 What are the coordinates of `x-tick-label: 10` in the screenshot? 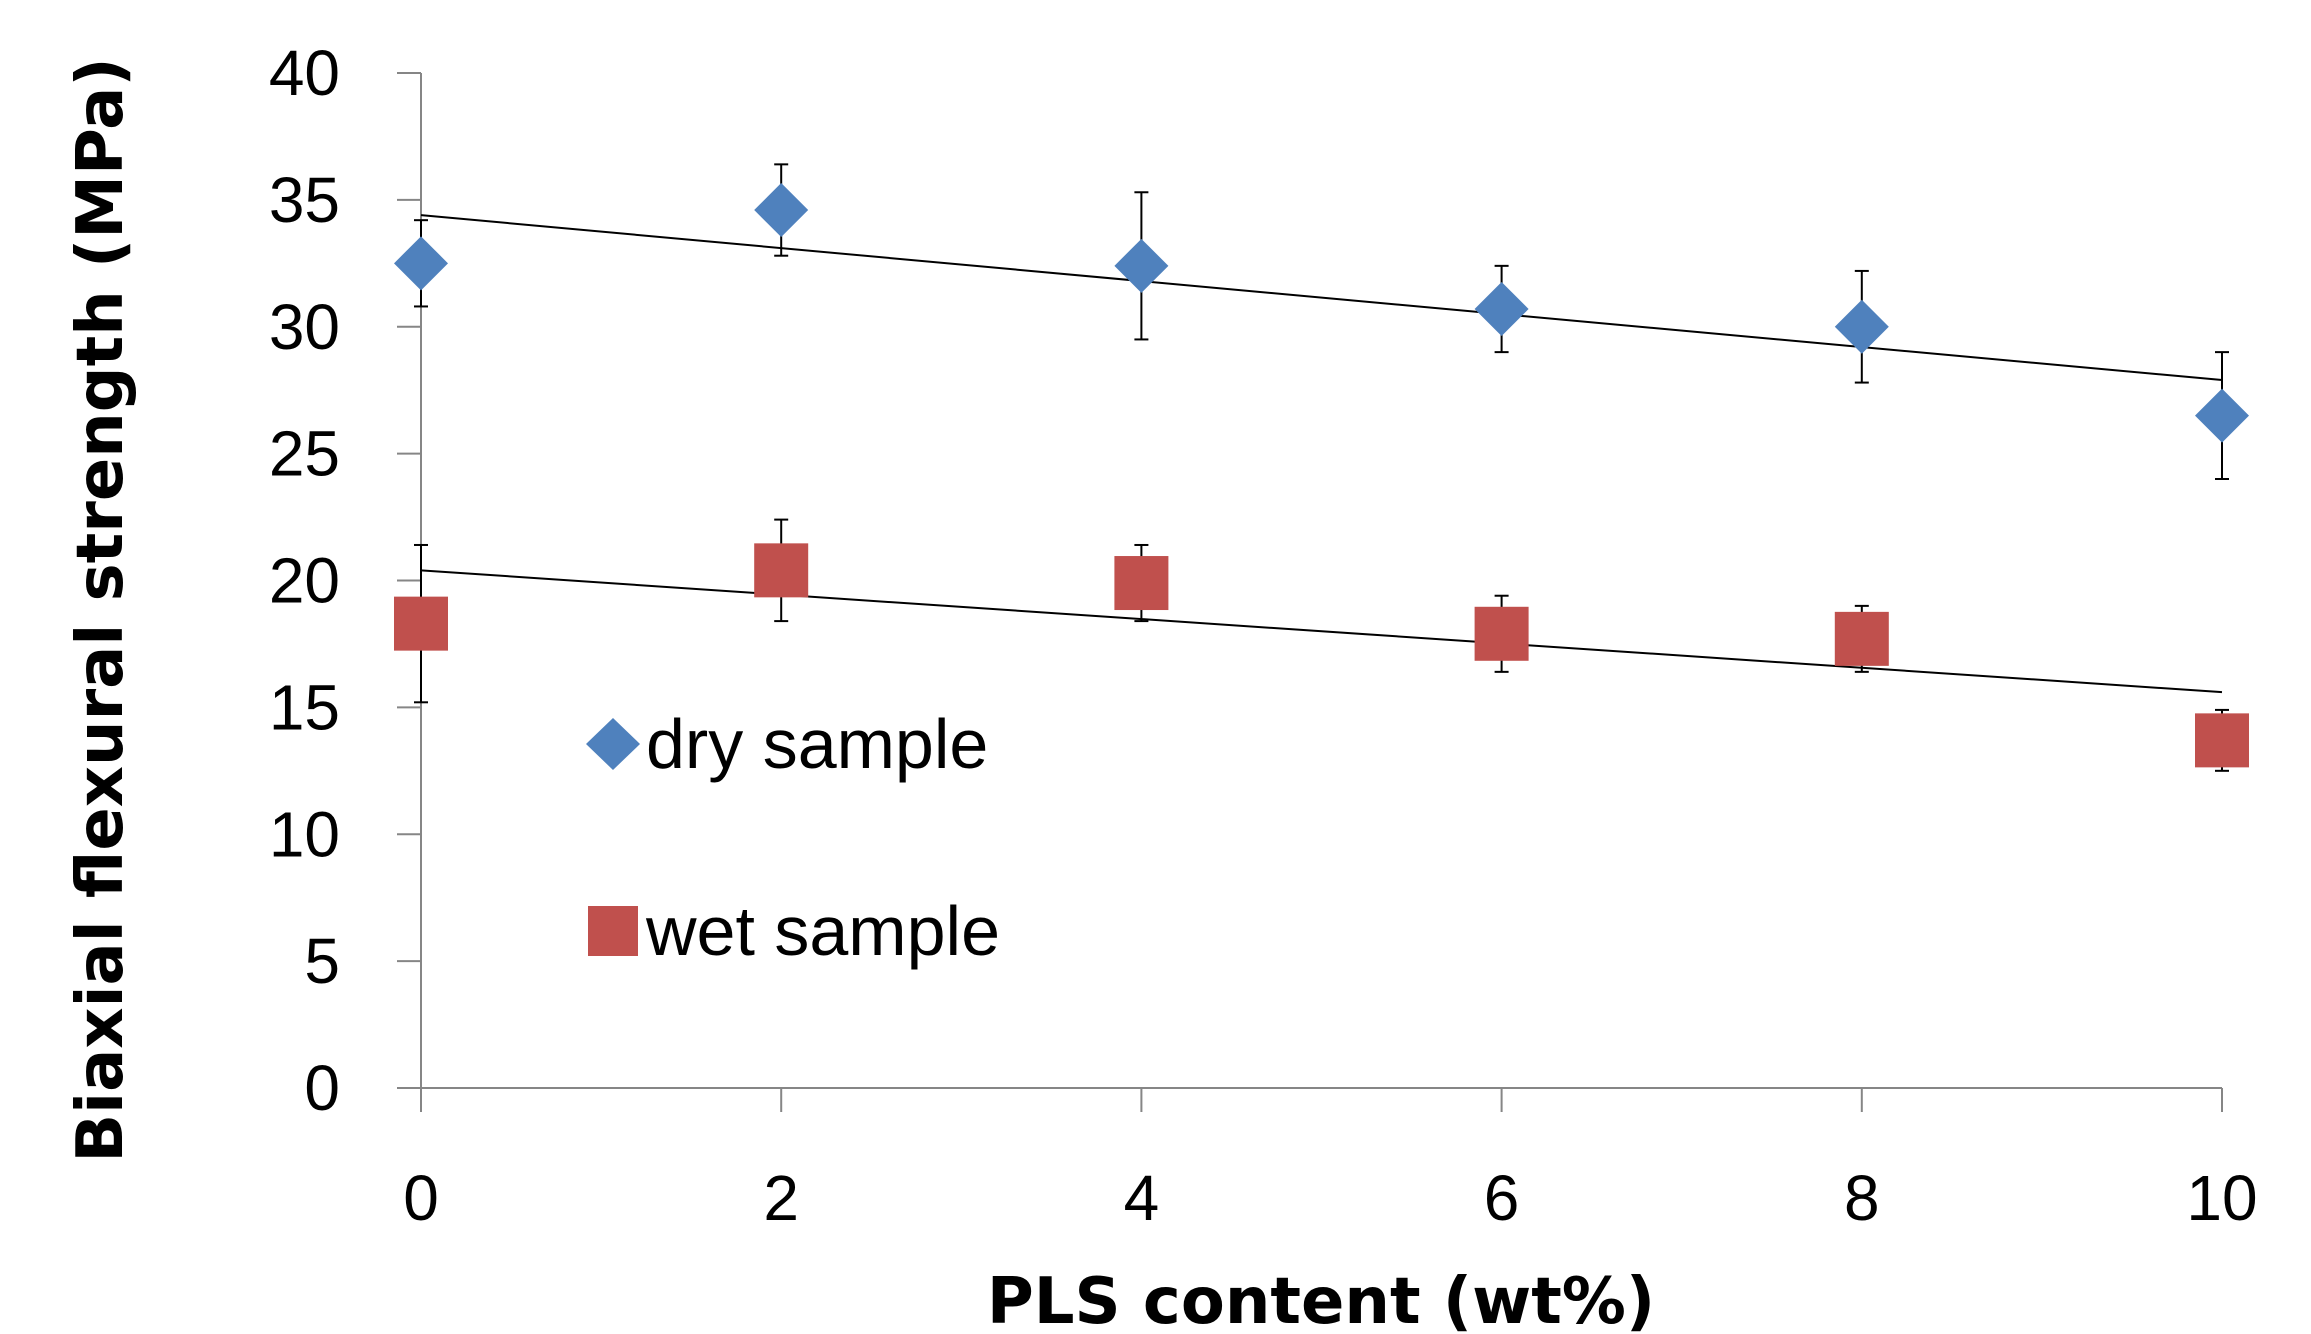 It's located at (2221, 1198).